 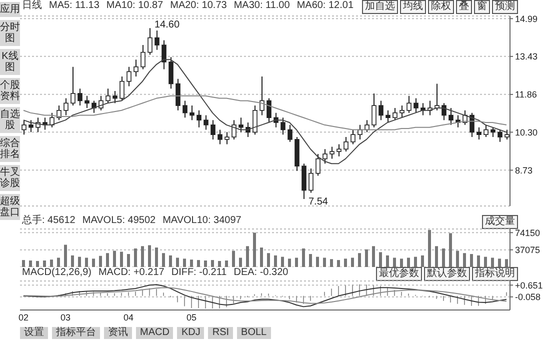 What do you see at coordinates (413, 7) in the screenshot?
I see `text: 均线` at bounding box center [413, 7].